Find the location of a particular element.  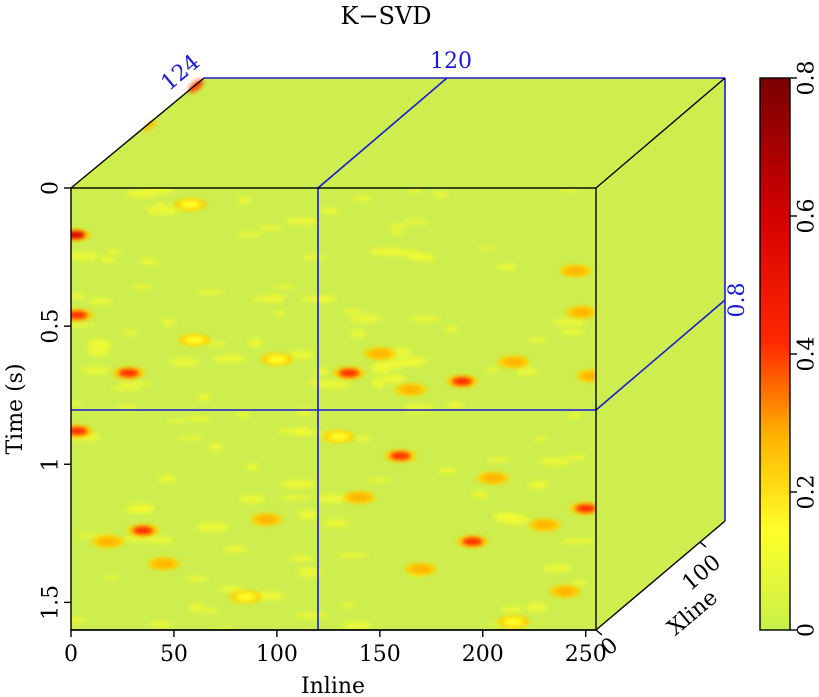

z-tick-mark is located at coordinates (703, 544).